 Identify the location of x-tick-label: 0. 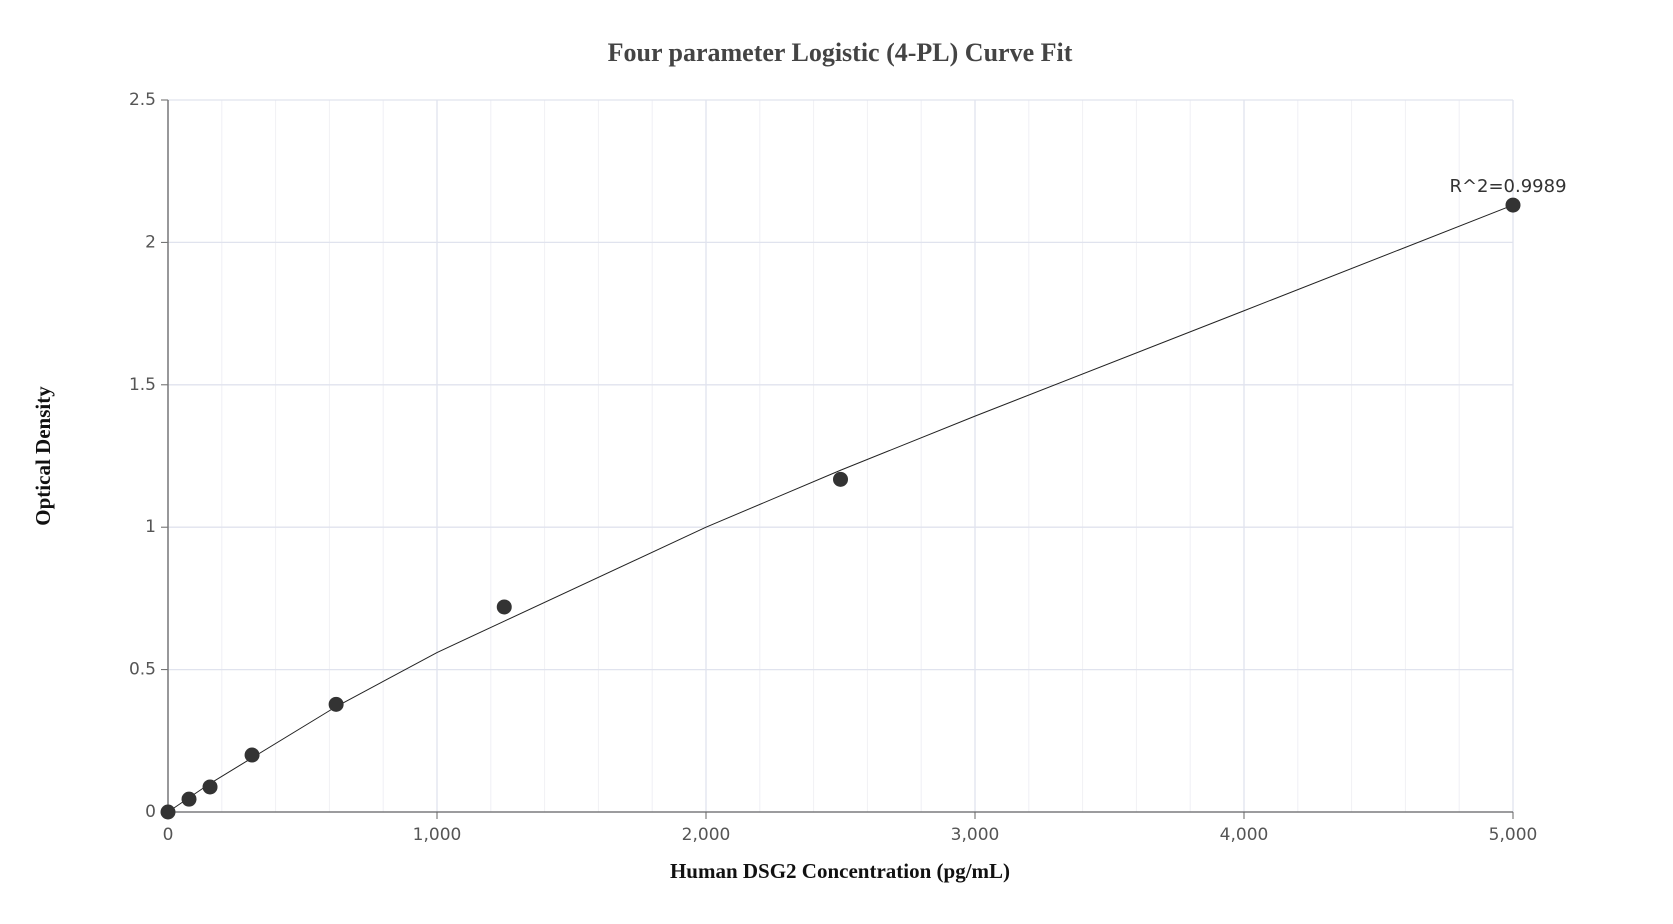
(168, 835).